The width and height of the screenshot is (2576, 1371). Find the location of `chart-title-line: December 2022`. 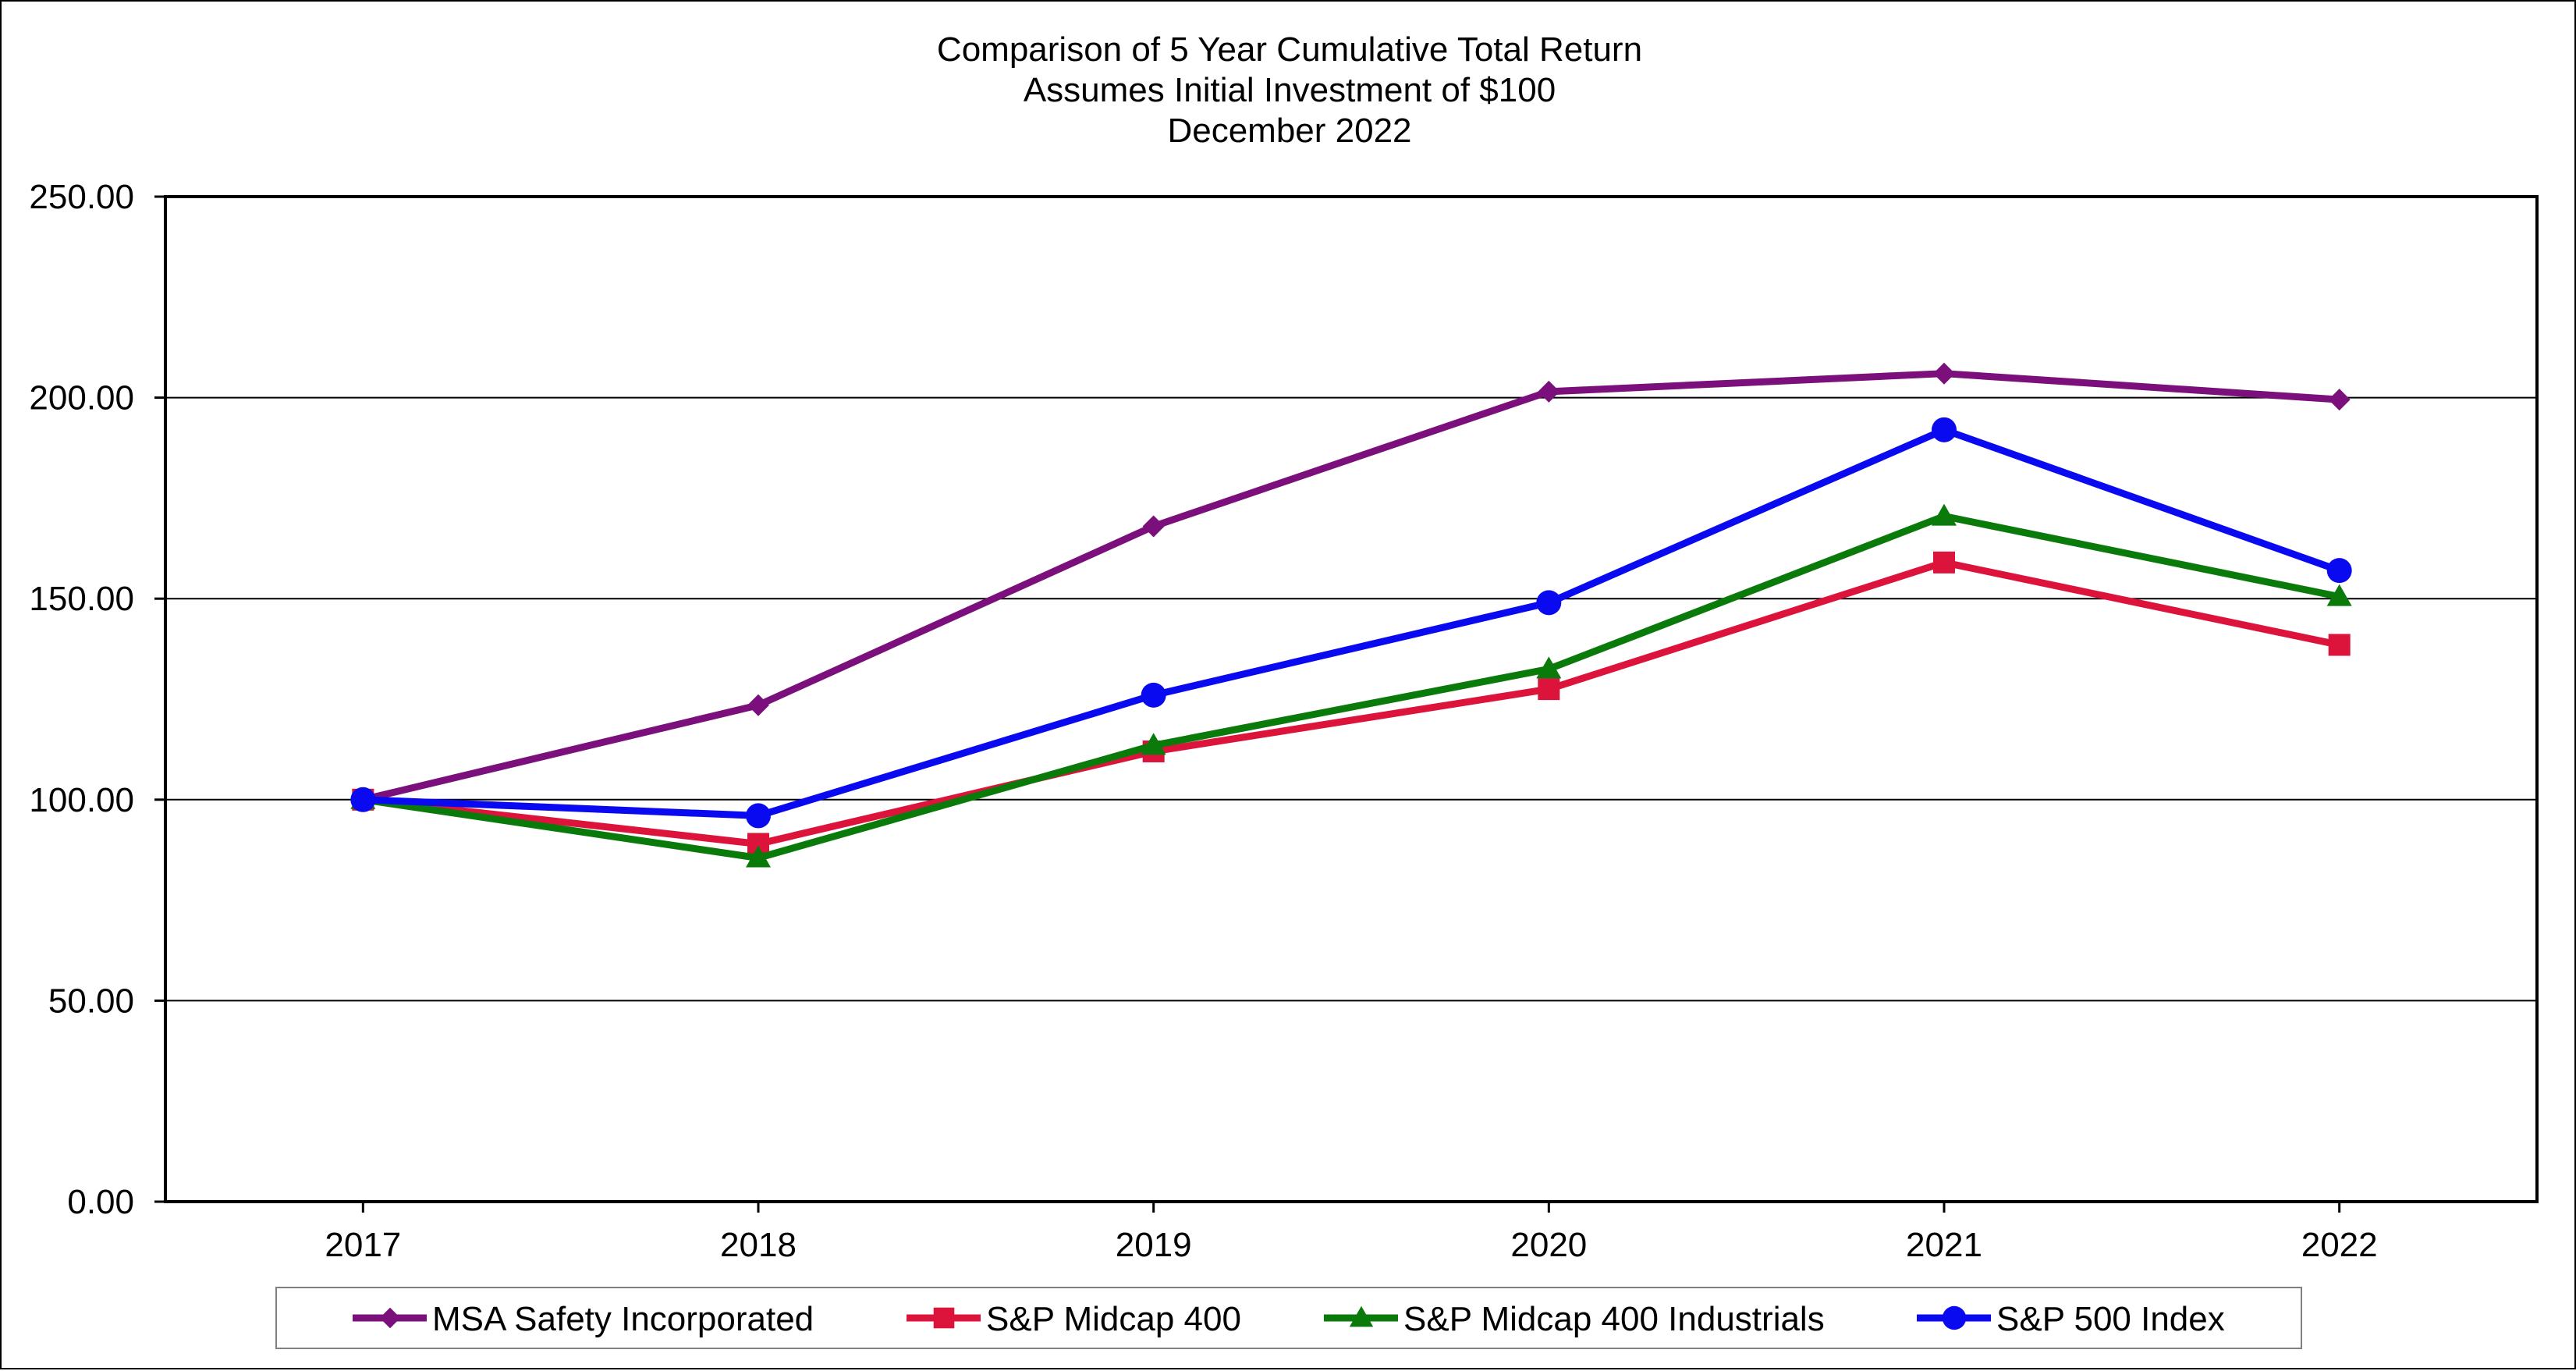

chart-title-line: December 2022 is located at coordinates (1289, 131).